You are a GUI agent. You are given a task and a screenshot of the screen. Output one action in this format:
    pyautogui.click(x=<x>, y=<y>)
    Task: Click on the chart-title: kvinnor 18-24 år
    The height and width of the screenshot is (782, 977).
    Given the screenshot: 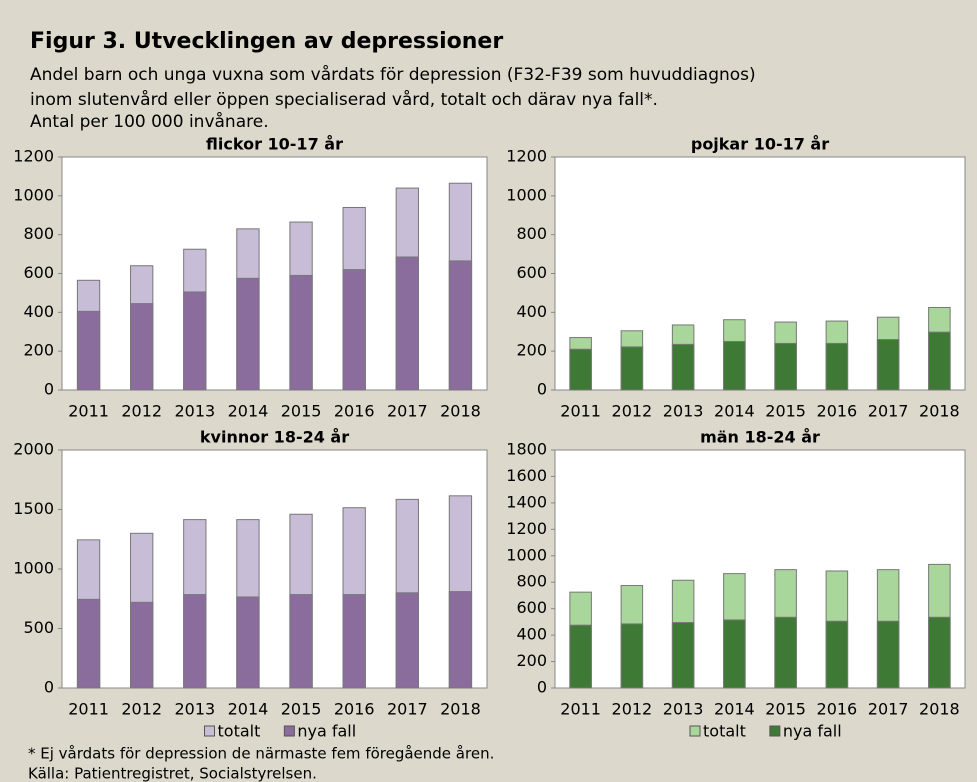 What is the action you would take?
    pyautogui.click(x=274, y=437)
    